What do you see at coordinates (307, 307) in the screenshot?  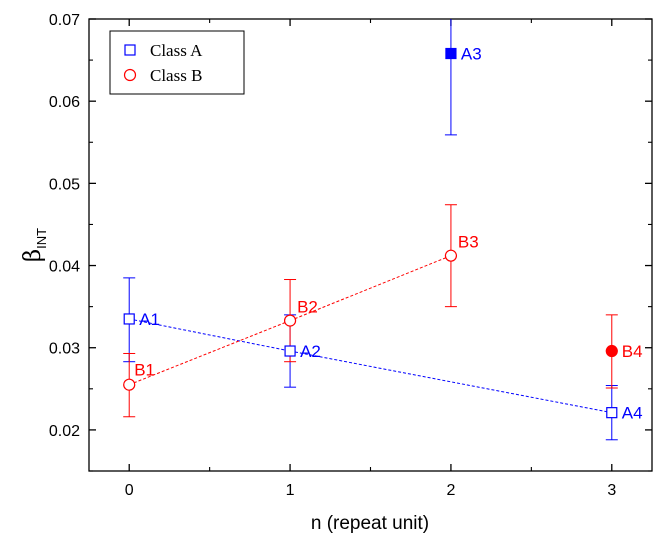 I see `data-point-label: B2` at bounding box center [307, 307].